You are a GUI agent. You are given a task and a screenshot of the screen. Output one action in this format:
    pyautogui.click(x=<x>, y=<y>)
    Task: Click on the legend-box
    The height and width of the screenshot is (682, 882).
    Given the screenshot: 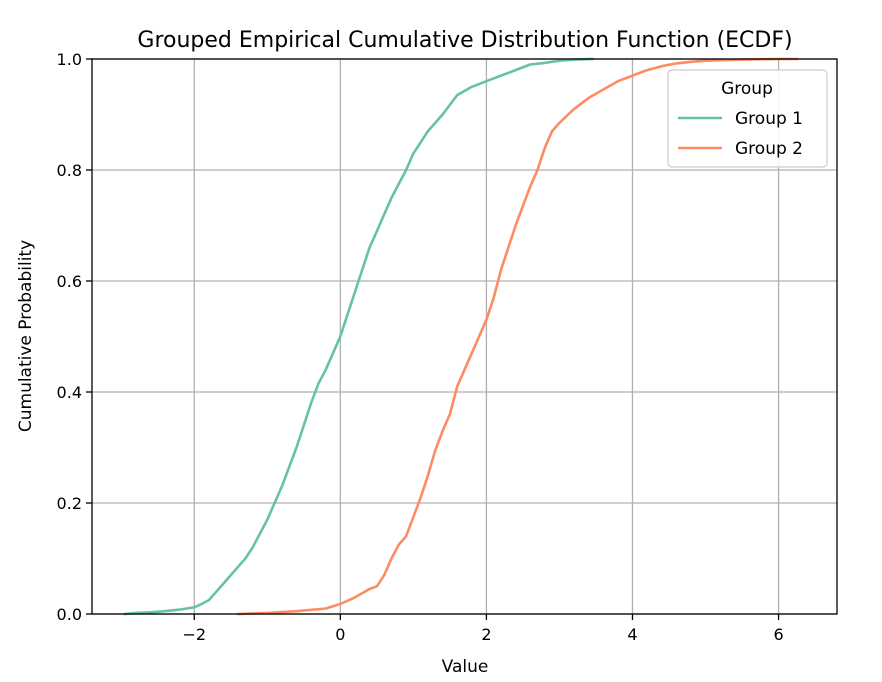 What is the action you would take?
    pyautogui.click(x=747, y=118)
    